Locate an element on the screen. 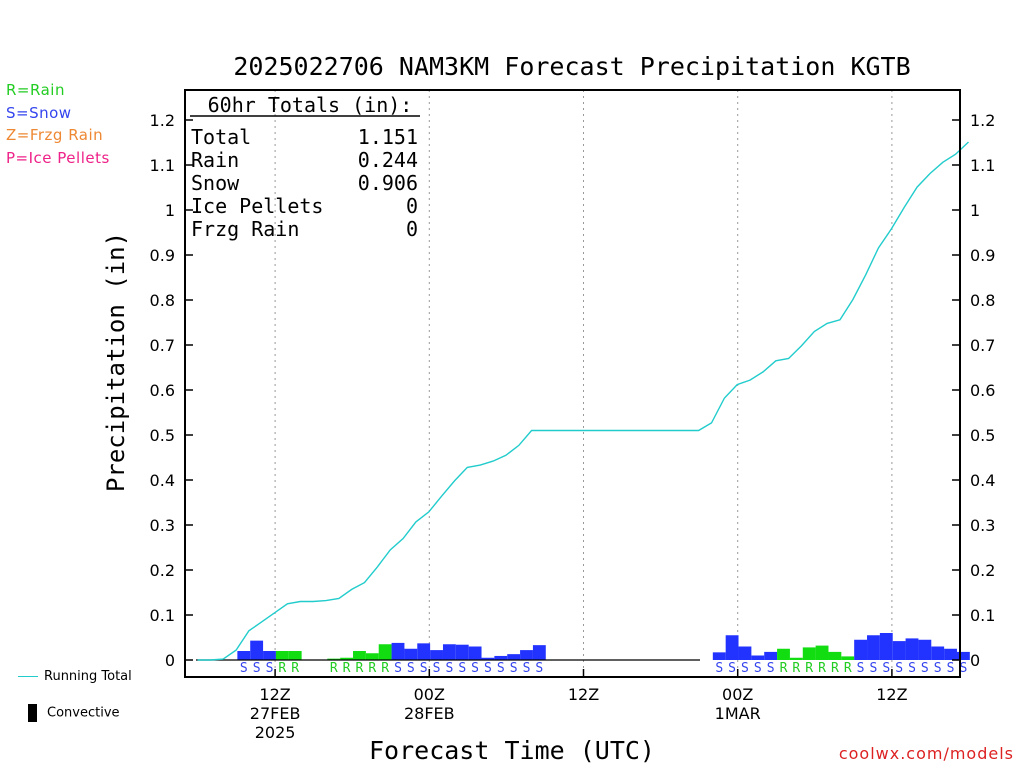 Image resolution: width=1024 pixels, height=768 pixels. y-tick-label-right: 1.2 is located at coordinates (982, 120).